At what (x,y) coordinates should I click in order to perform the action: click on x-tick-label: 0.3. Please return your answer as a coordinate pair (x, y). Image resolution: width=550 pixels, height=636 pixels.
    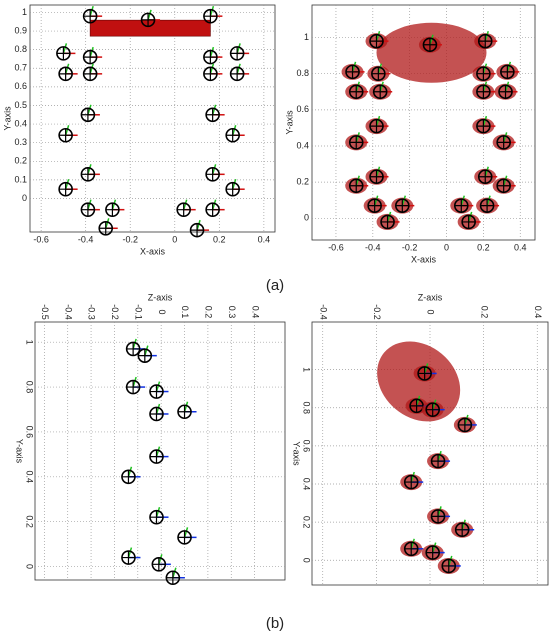
    Looking at the image, I should click on (232, 312).